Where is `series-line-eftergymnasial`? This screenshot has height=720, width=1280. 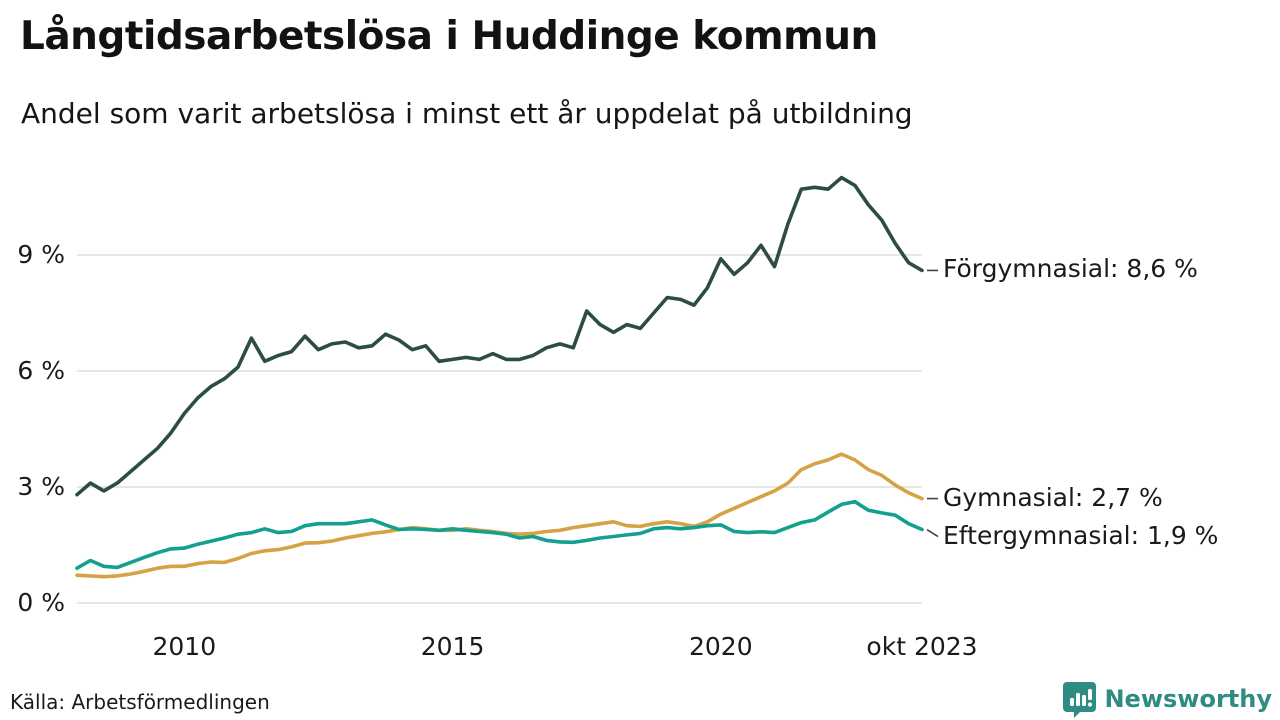
series-line-eftergymnasial is located at coordinates (499, 535).